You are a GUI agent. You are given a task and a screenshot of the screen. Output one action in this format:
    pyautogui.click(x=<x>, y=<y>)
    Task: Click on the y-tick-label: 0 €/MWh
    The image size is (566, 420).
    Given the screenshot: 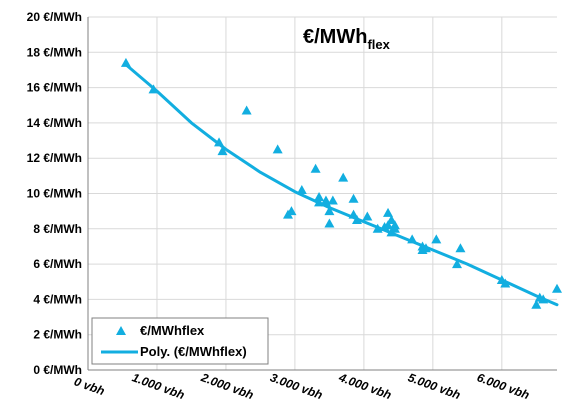 What is the action you would take?
    pyautogui.click(x=57, y=370)
    